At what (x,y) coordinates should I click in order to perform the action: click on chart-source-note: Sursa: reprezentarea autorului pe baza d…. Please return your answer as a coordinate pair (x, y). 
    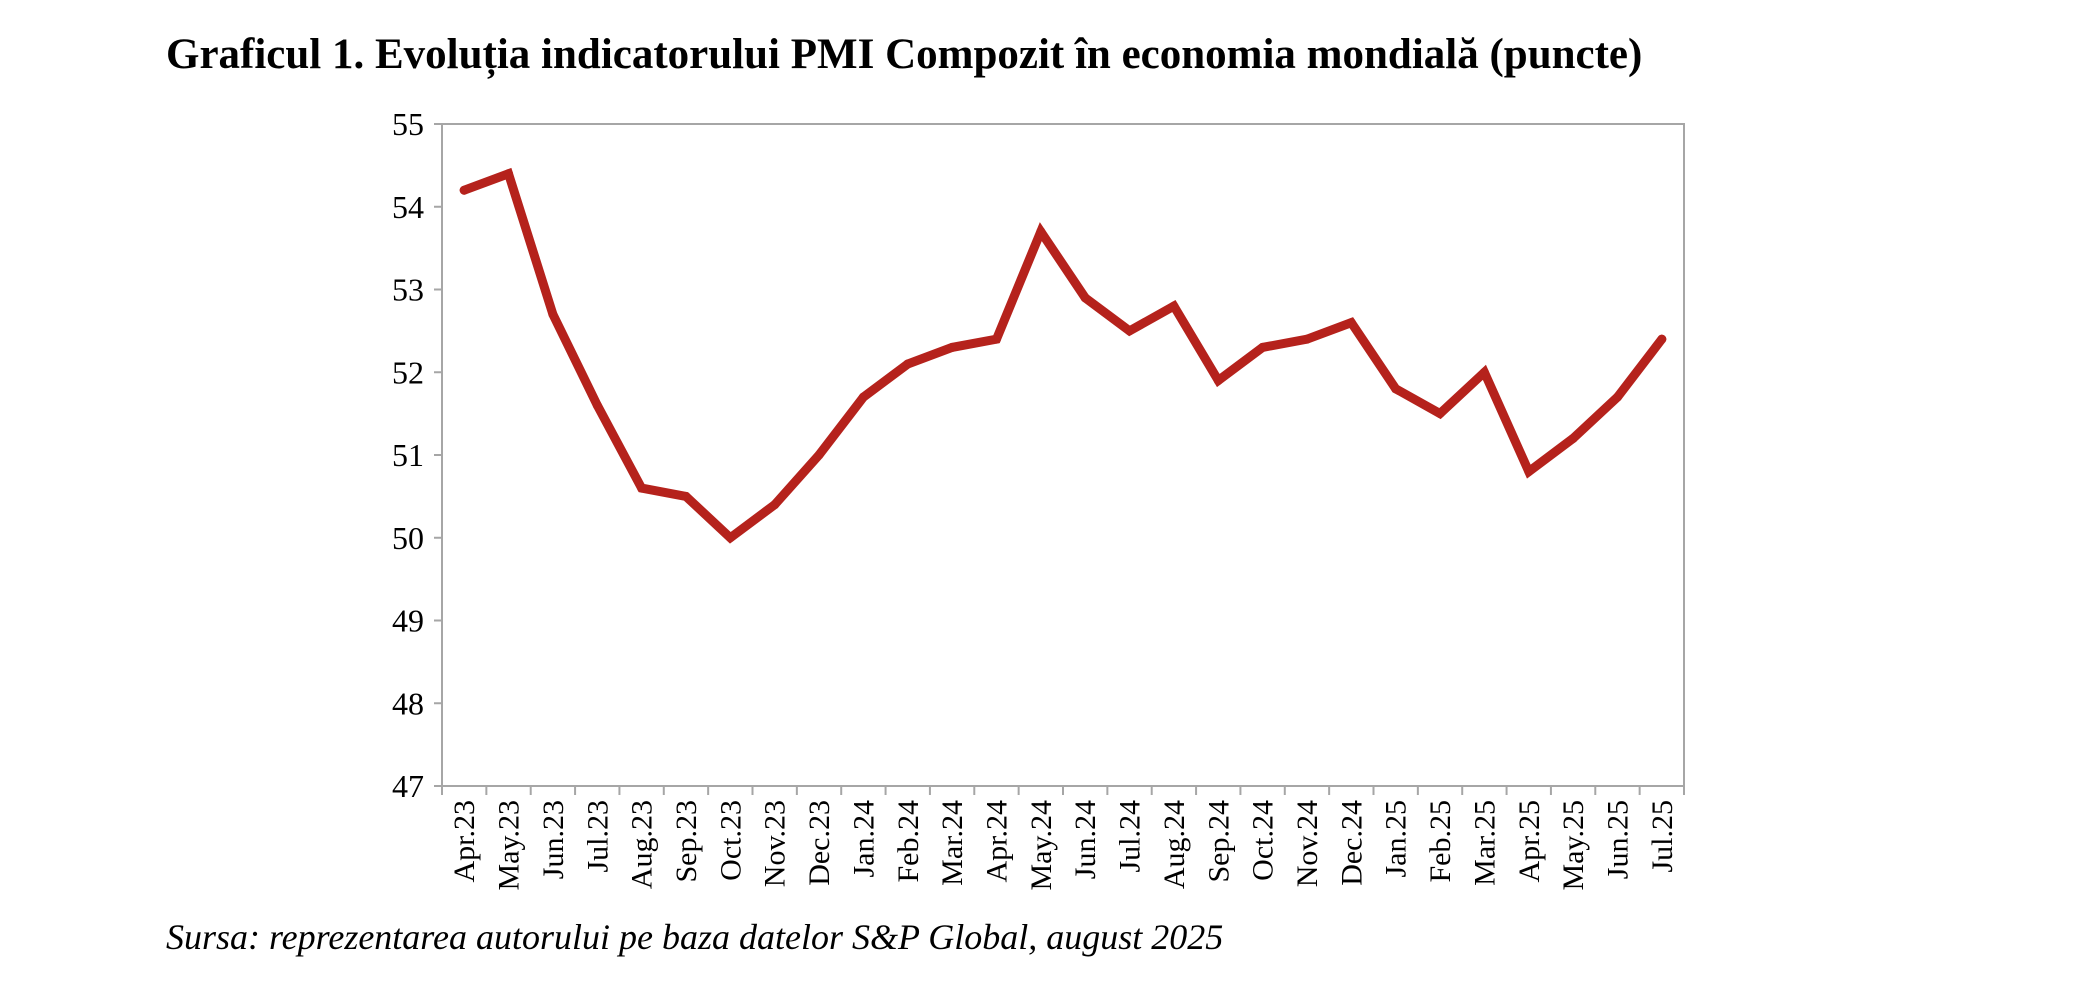
    Looking at the image, I should click on (695, 937).